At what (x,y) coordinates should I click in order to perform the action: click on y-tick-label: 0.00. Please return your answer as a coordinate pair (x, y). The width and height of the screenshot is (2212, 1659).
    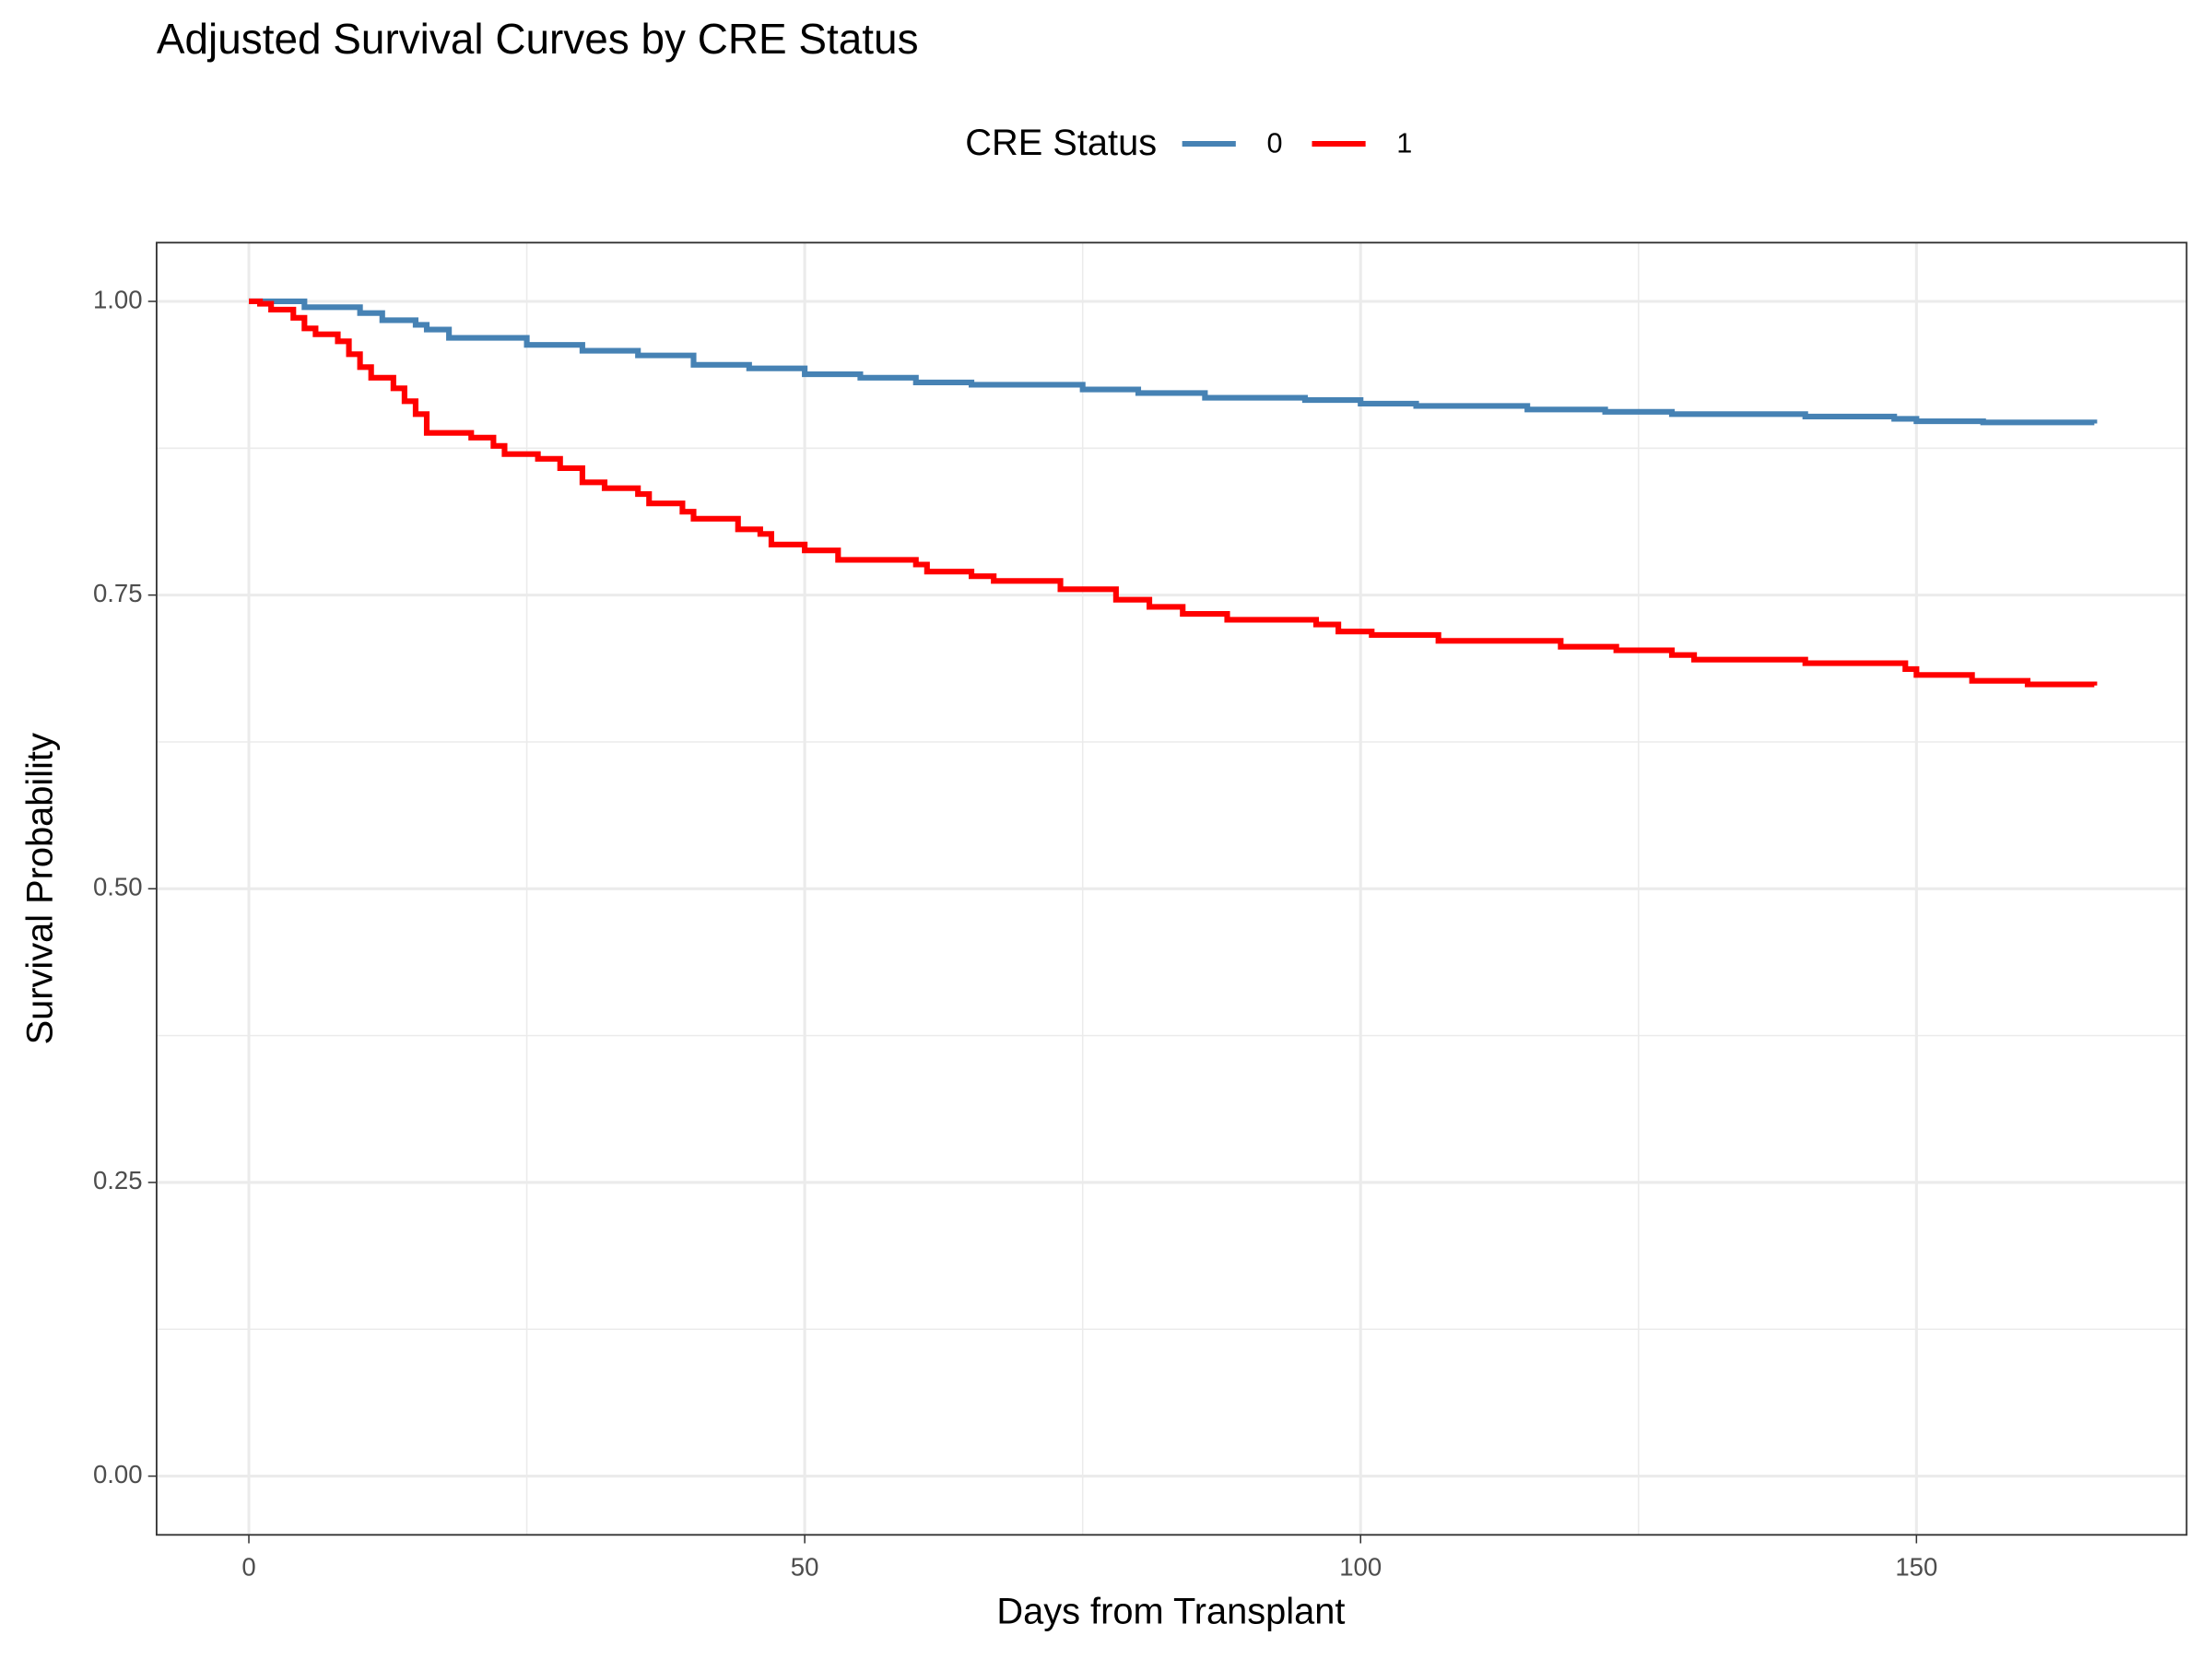
    Looking at the image, I should click on (118, 1474).